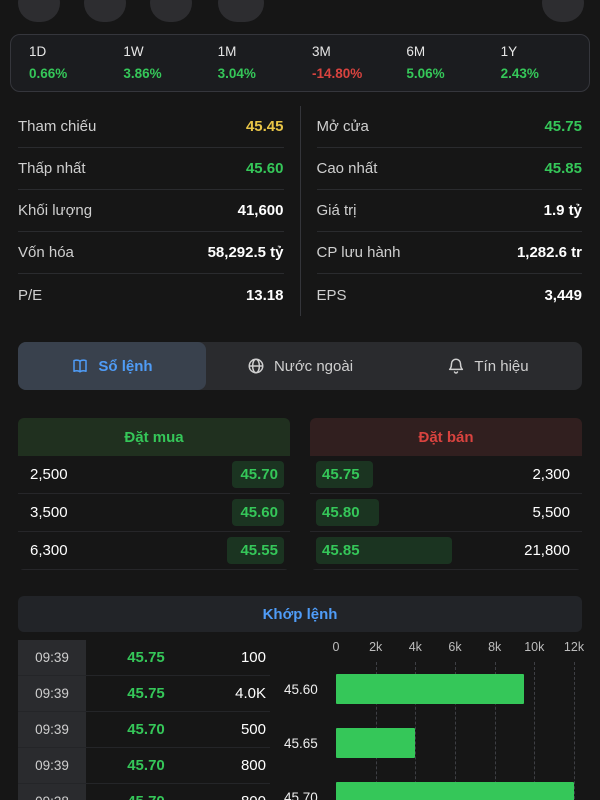 This screenshot has height=800, width=600. Describe the element at coordinates (336, 210) in the screenshot. I see `stat-label: Giá trị` at that location.